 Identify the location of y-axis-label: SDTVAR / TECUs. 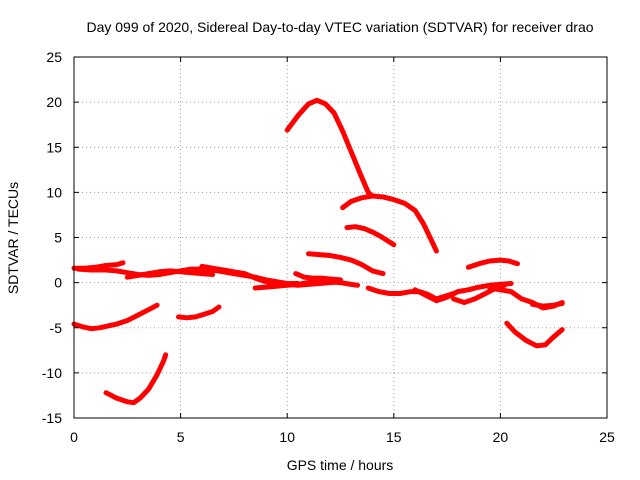
(13, 238).